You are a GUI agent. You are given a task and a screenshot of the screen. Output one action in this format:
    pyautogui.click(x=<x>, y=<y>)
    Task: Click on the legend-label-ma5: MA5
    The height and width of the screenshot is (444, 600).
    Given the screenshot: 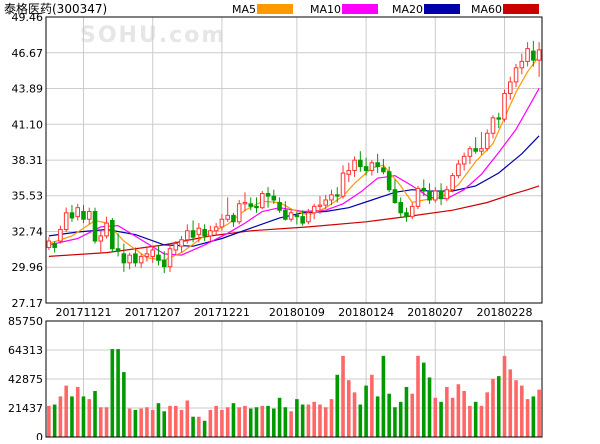 What is the action you would take?
    pyautogui.click(x=244, y=9)
    